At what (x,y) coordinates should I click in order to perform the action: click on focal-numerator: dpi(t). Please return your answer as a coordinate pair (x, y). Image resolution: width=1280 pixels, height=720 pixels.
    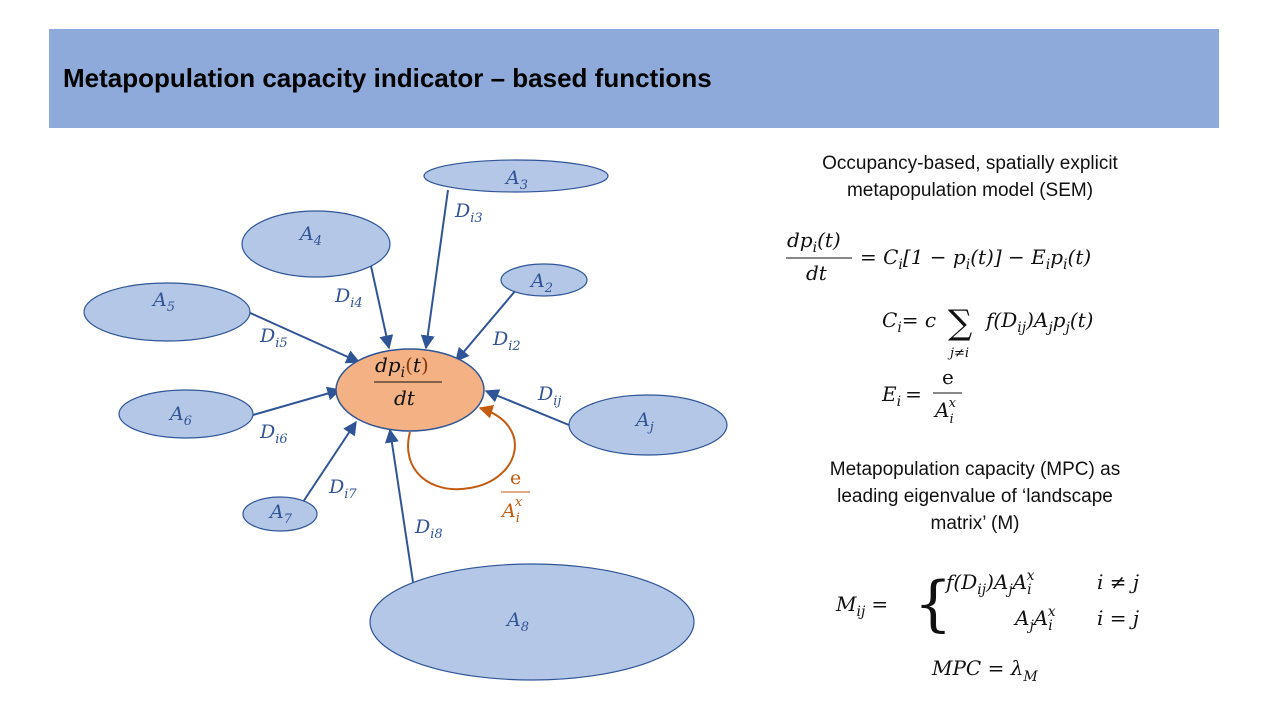
    Looking at the image, I should click on (402, 367).